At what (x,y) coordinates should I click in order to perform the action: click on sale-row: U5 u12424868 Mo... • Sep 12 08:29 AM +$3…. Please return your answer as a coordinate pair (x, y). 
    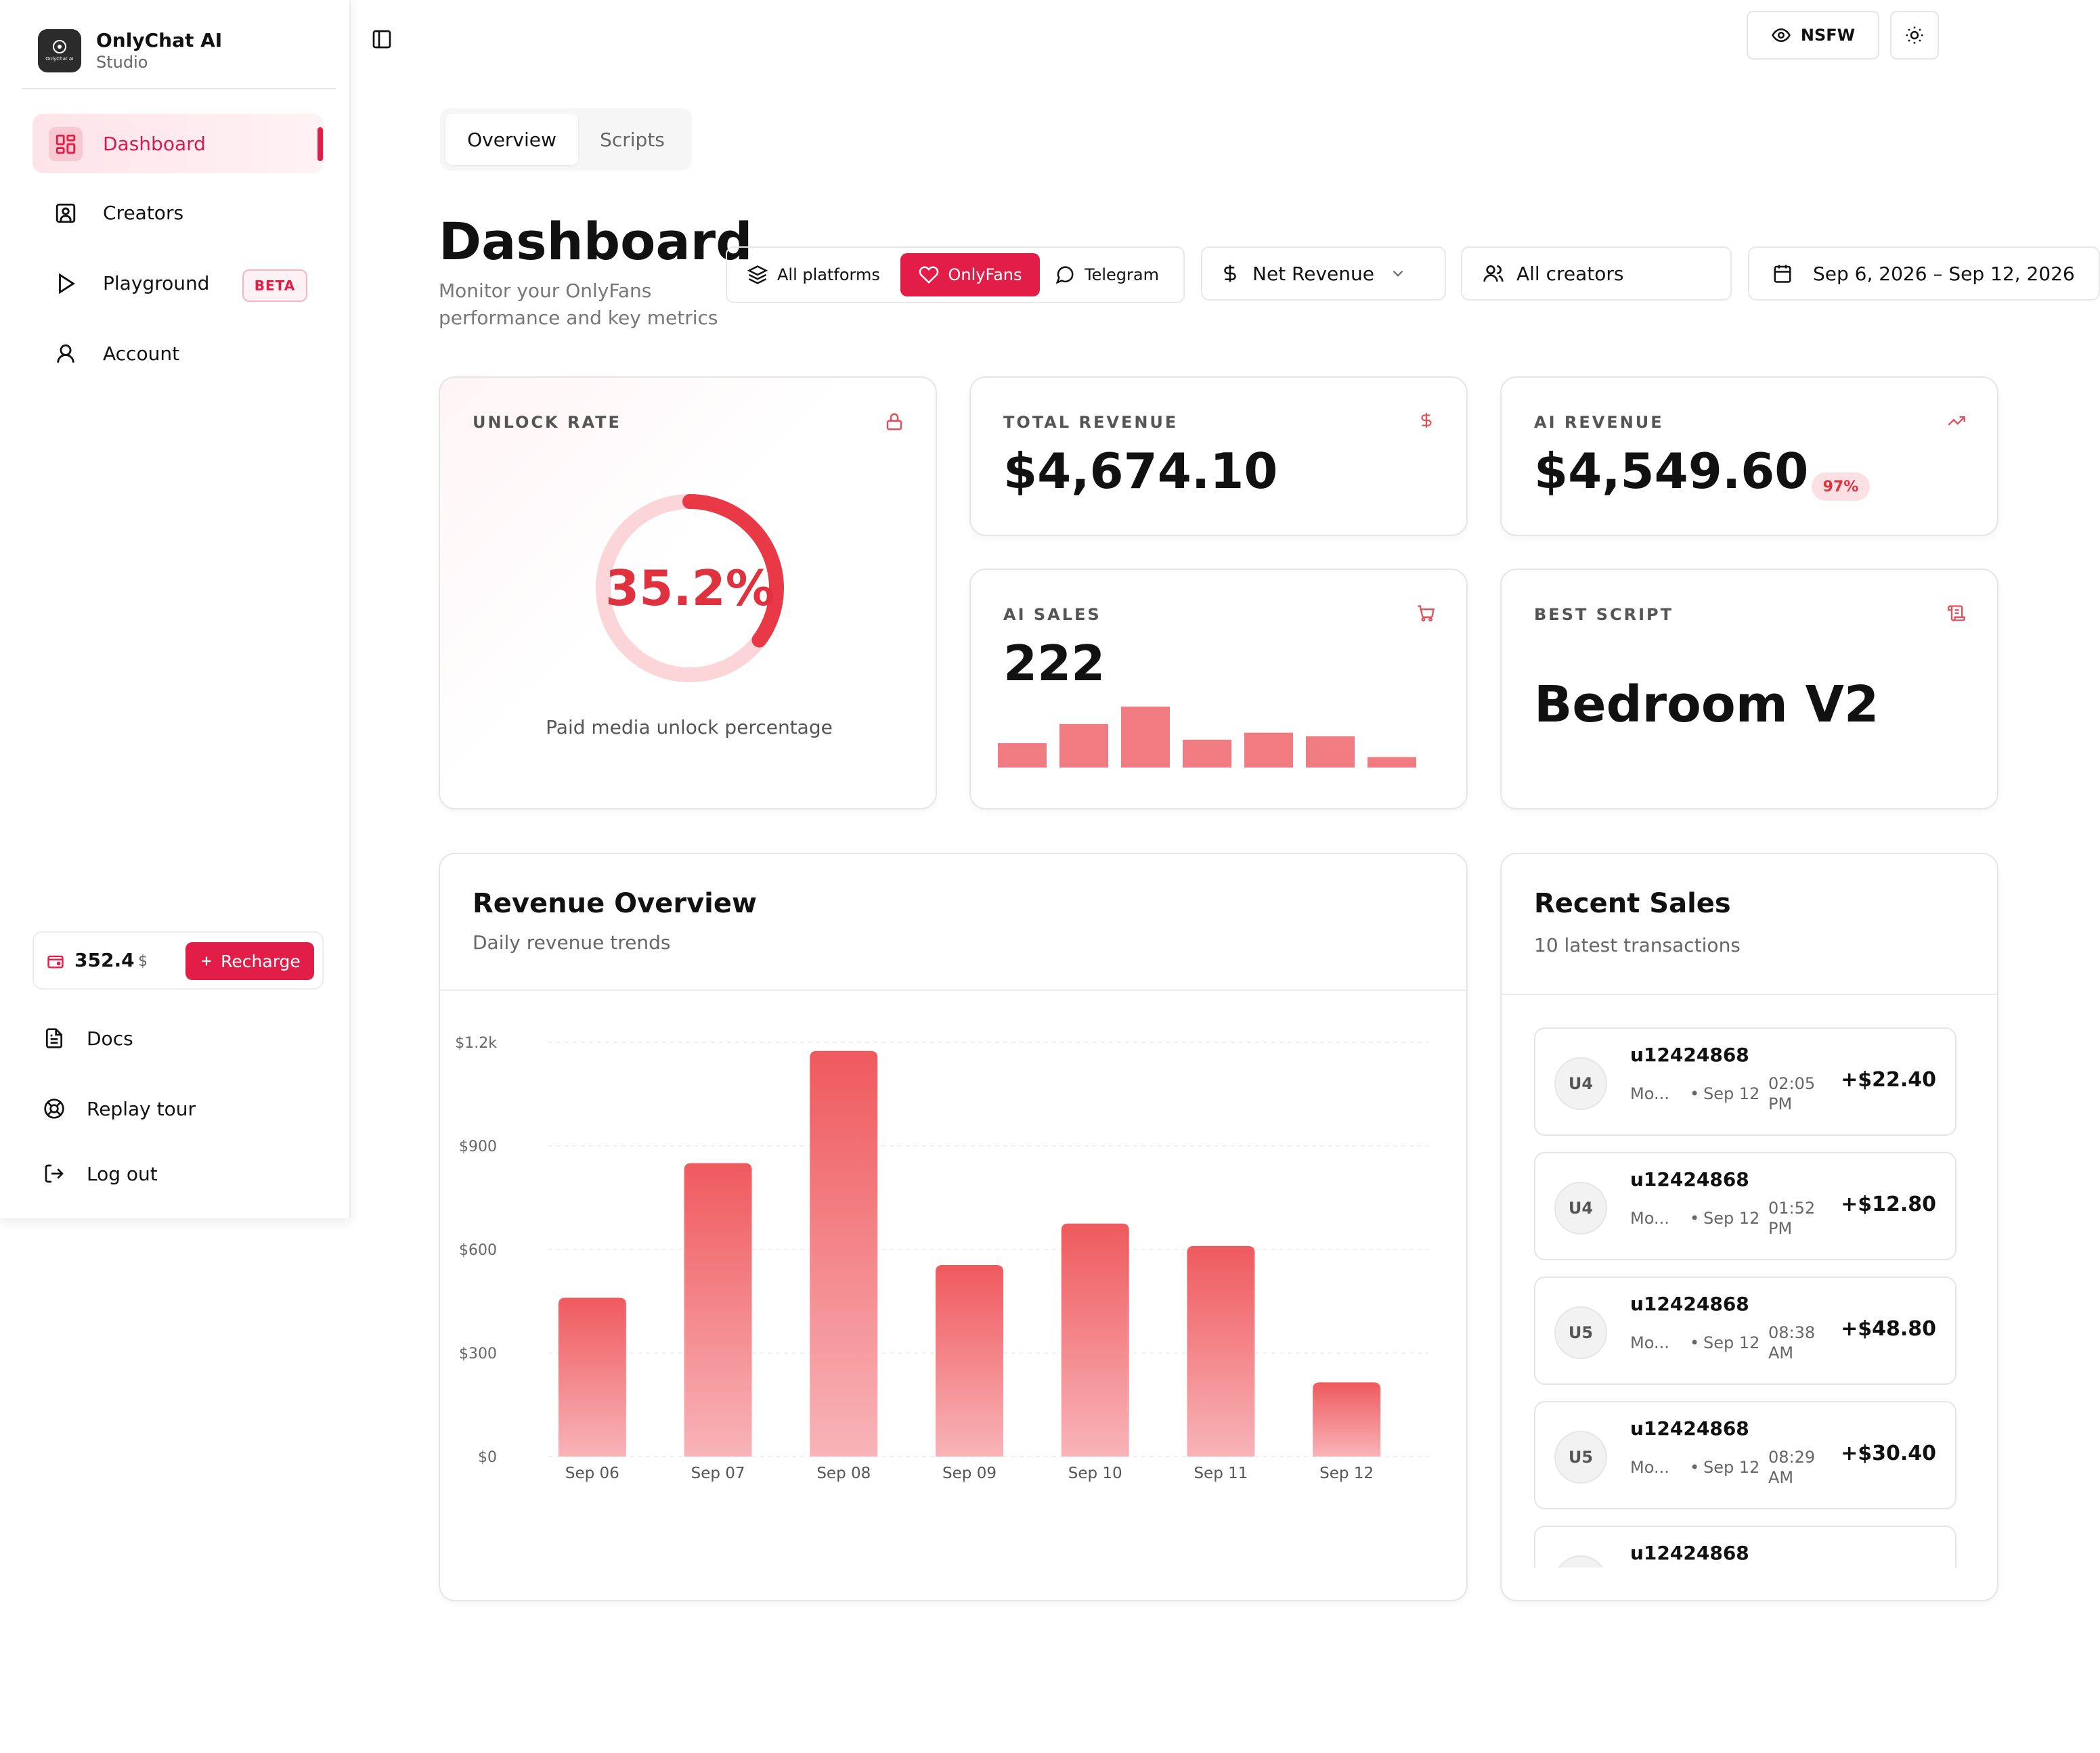
    Looking at the image, I should click on (1745, 1455).